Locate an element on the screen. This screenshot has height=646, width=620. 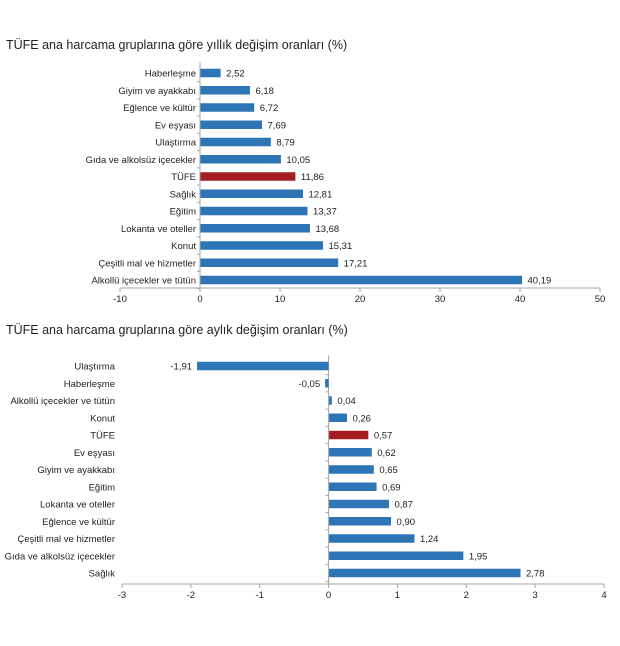
data-label: 17,21 is located at coordinates (356, 263).